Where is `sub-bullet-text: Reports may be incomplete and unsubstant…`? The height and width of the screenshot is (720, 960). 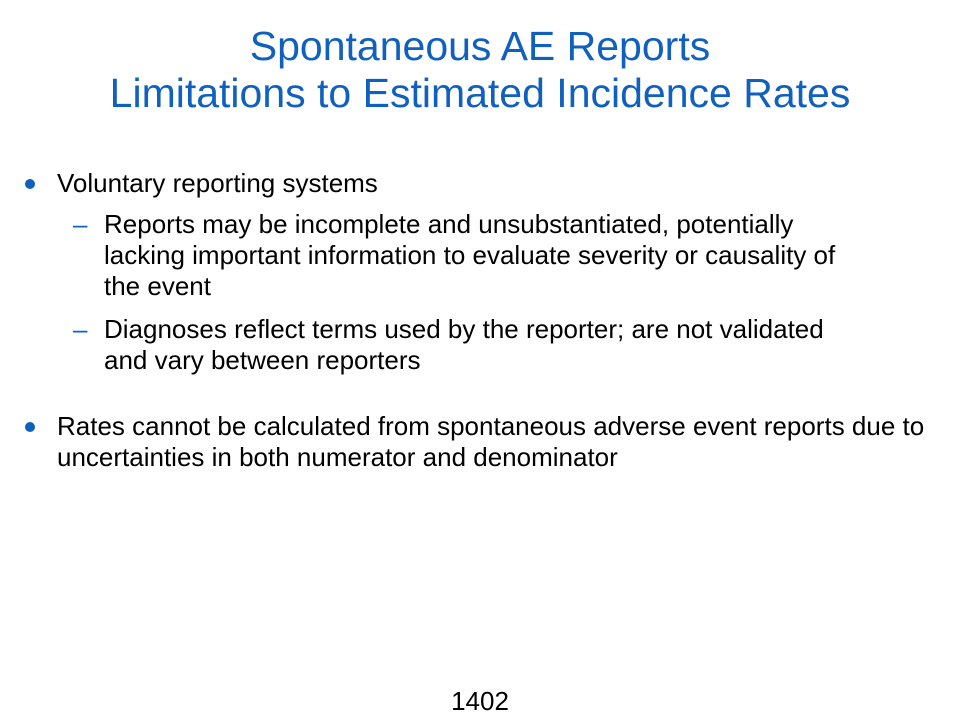 sub-bullet-text: Reports may be incomplete and unsubstant… is located at coordinates (470, 255).